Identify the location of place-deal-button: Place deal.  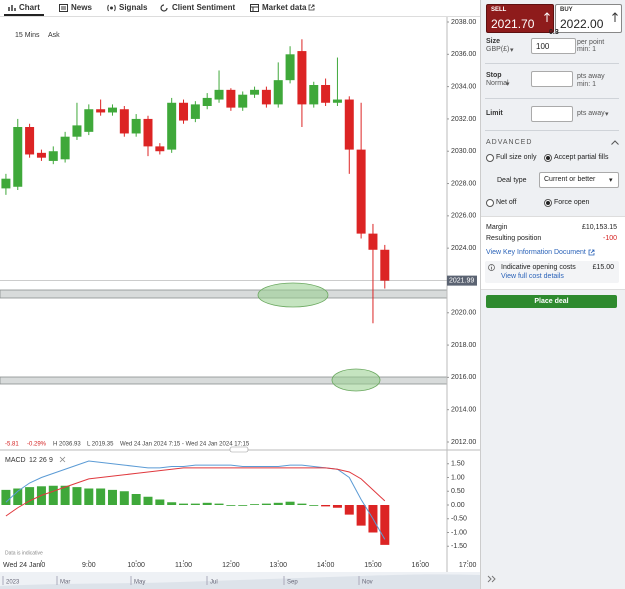
(551, 301).